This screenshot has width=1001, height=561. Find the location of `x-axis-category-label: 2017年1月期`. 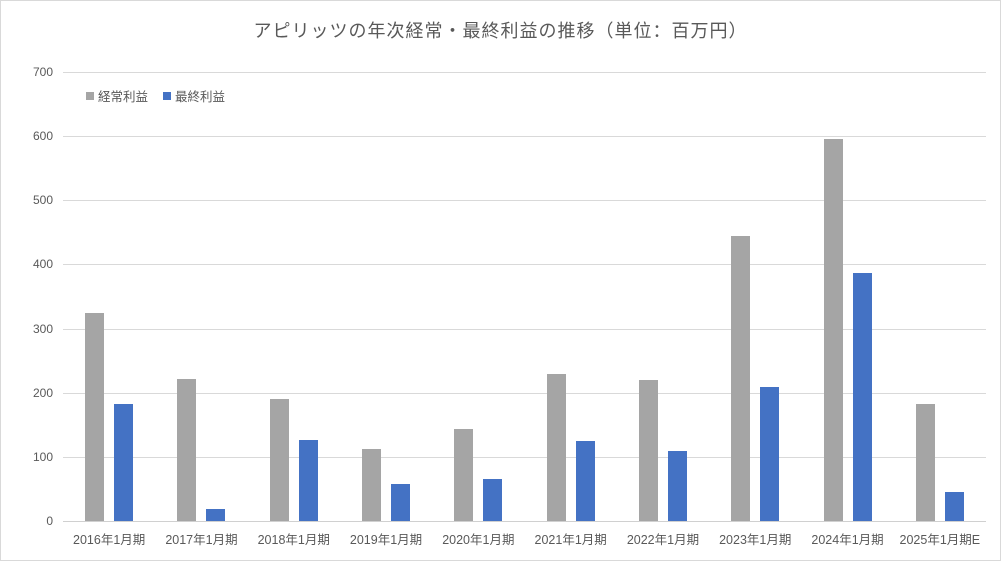

x-axis-category-label: 2017年1月期 is located at coordinates (201, 540).